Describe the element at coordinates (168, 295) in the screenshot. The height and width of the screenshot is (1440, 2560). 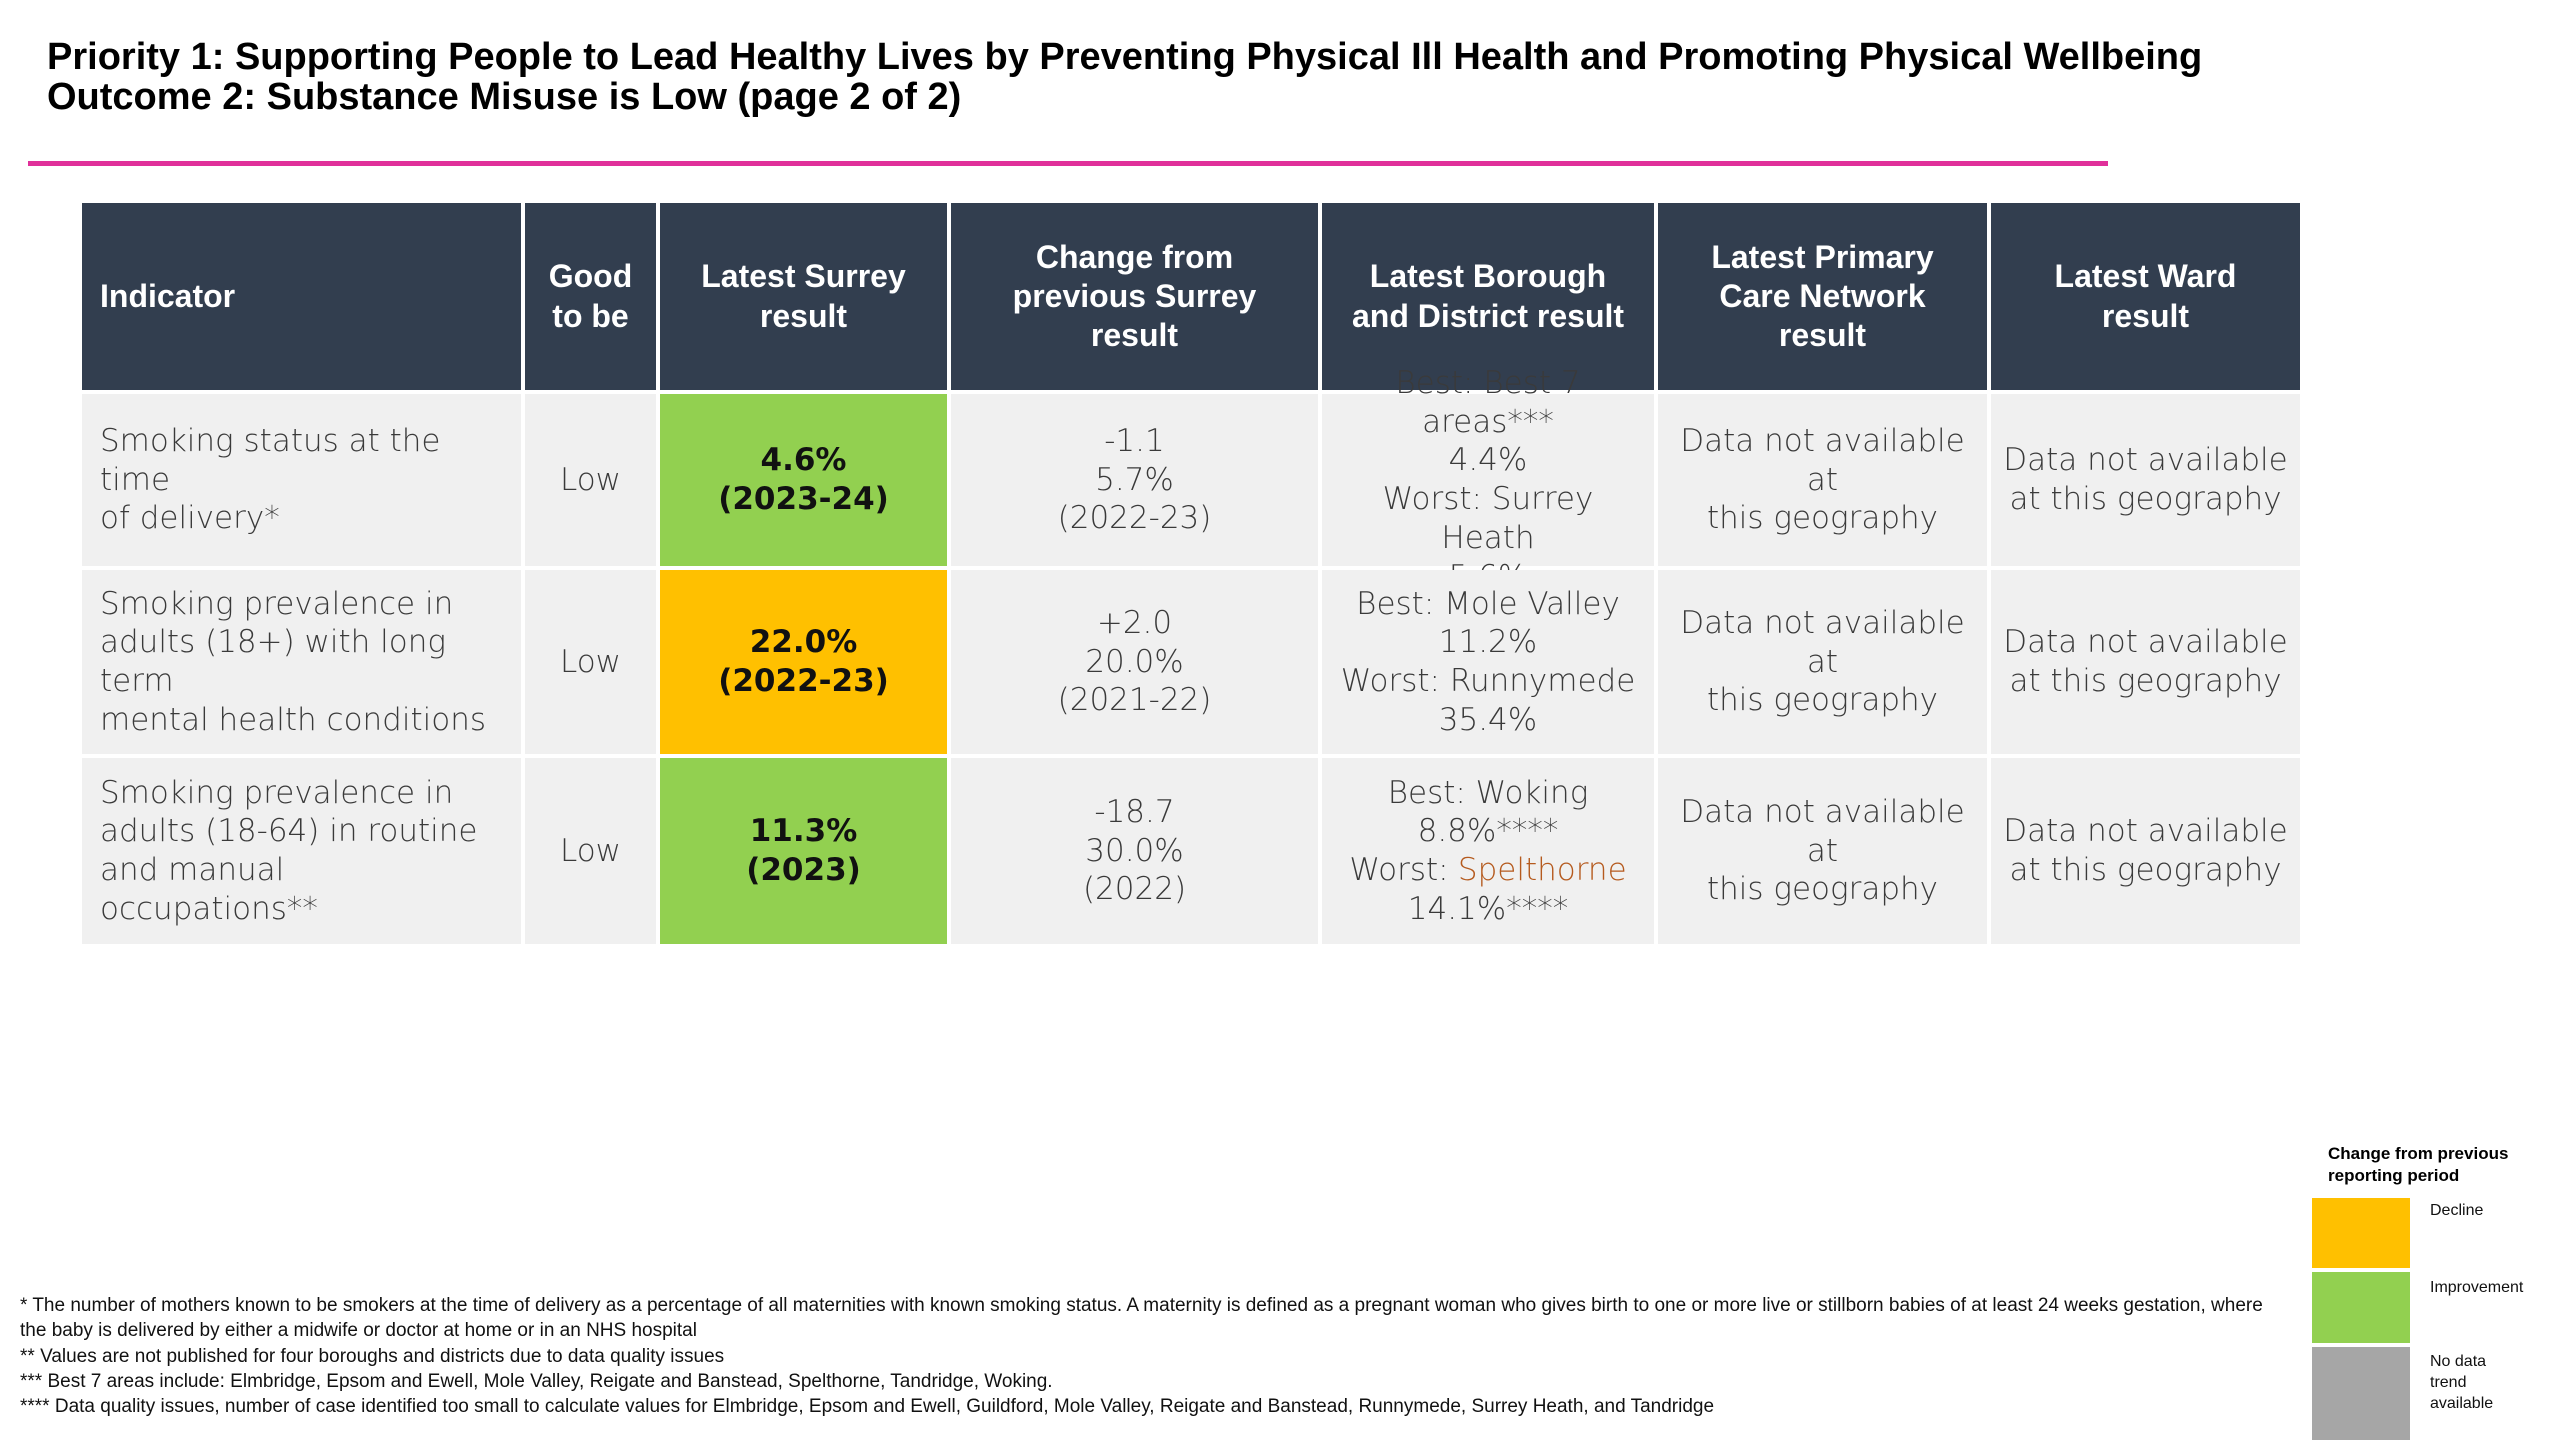
I see `header-line: Indicator` at that location.